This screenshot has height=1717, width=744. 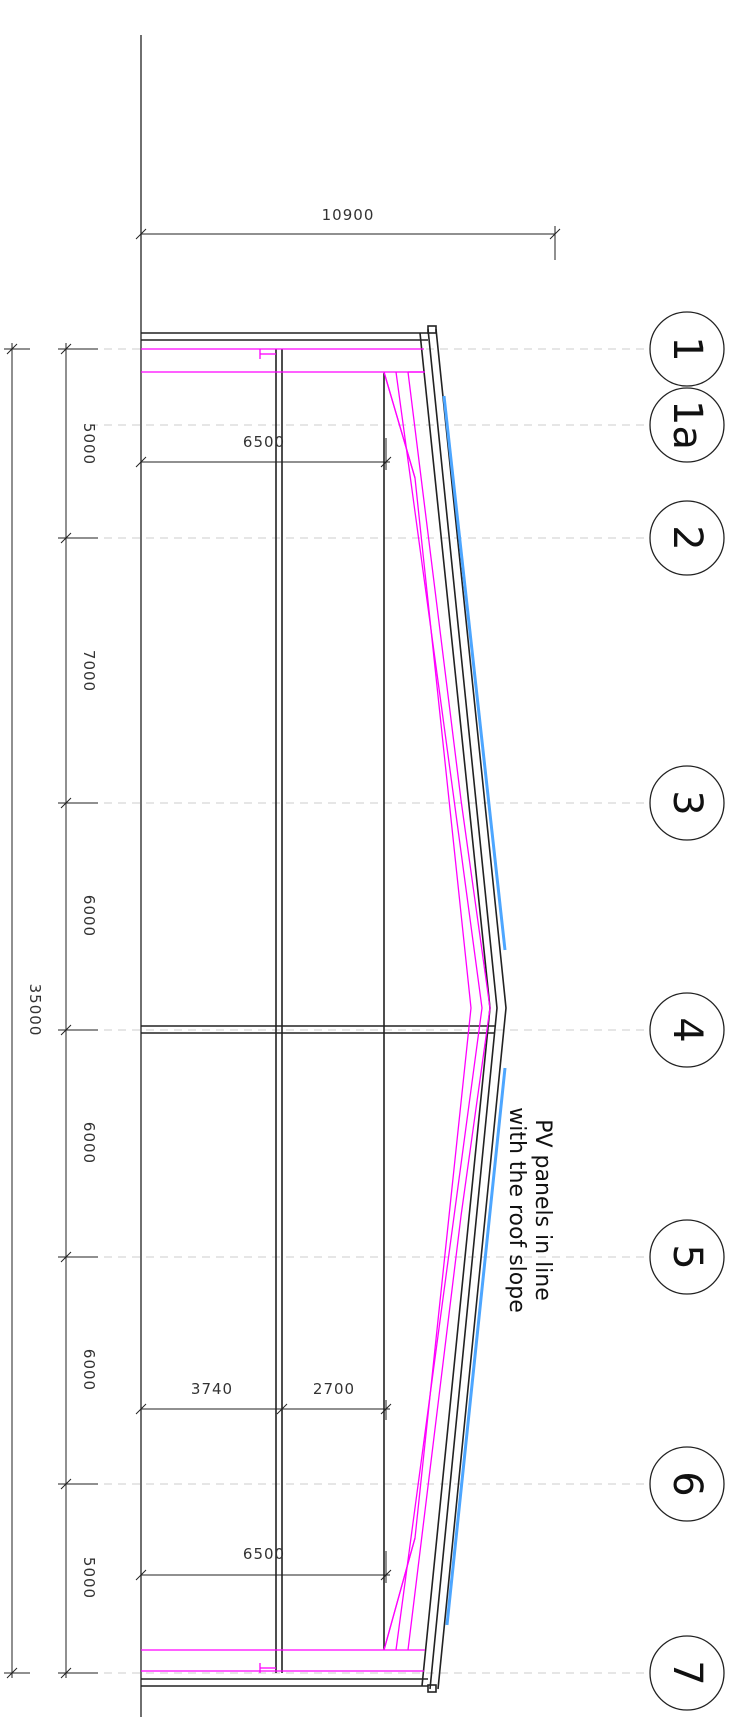 I want to click on grid-label-2: 2, so click(x=687, y=537).